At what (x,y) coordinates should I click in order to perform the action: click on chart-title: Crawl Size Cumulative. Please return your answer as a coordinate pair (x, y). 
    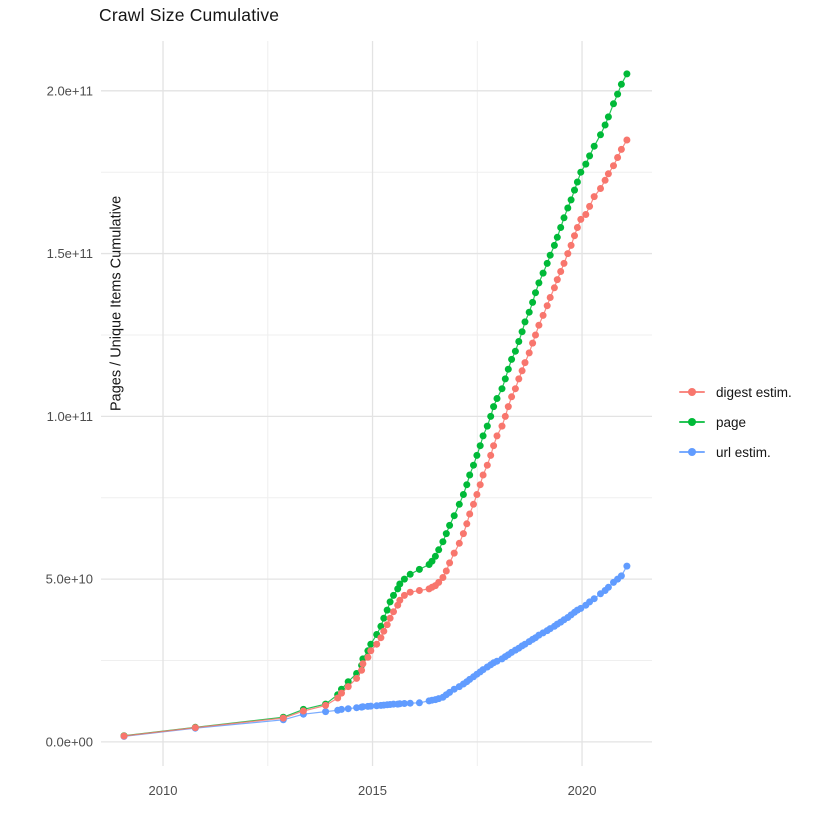
    Looking at the image, I should click on (189, 15).